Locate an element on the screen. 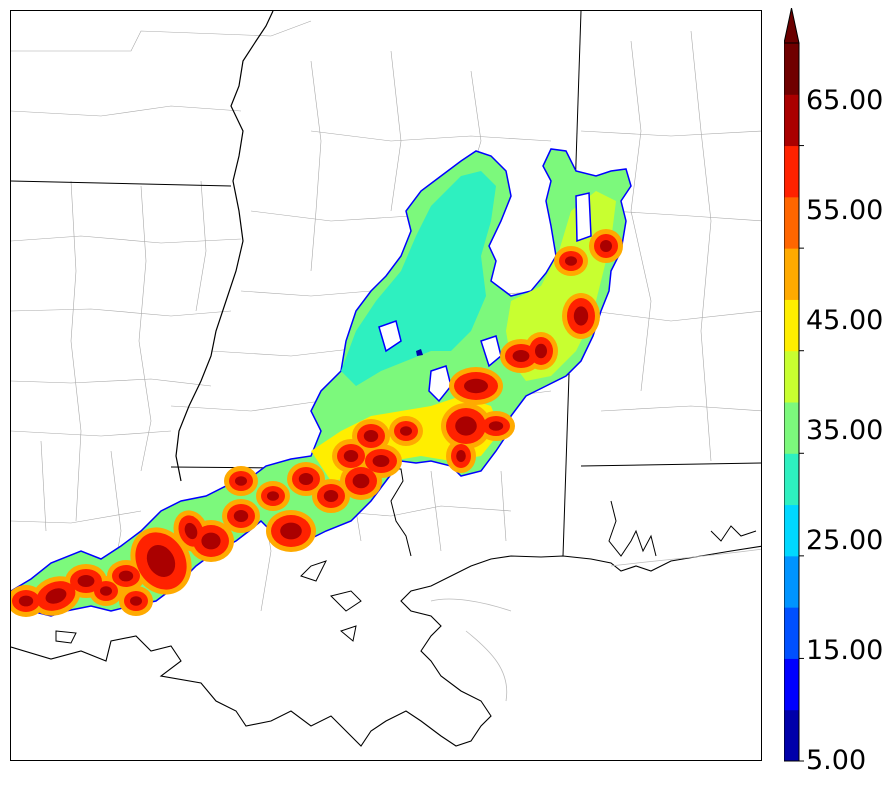 The image size is (894, 785). colorbar-tick-label: 45.00 is located at coordinates (845, 320).